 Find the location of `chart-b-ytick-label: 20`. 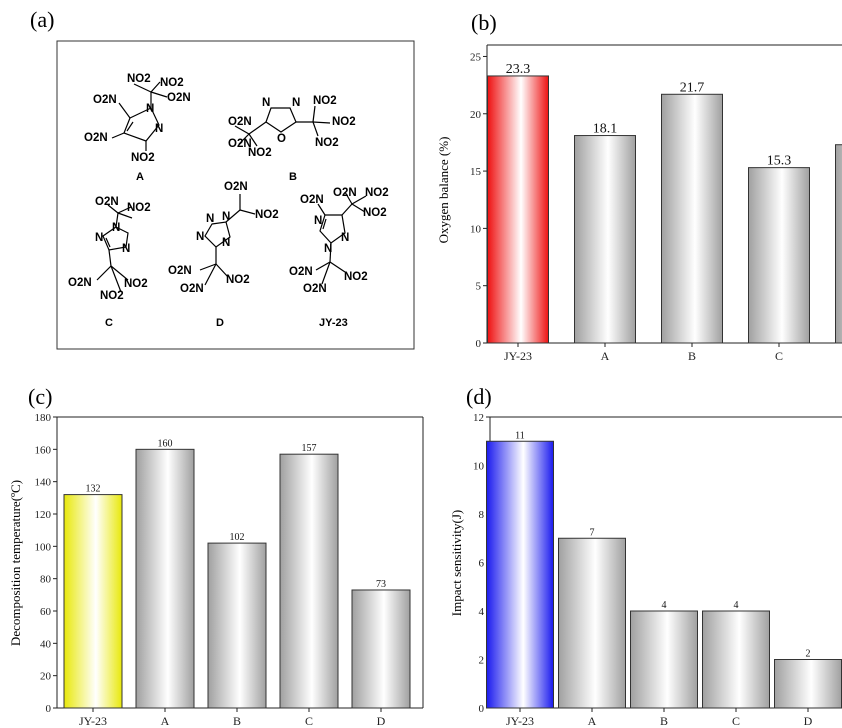

chart-b-ytick-label: 20 is located at coordinates (476, 115).